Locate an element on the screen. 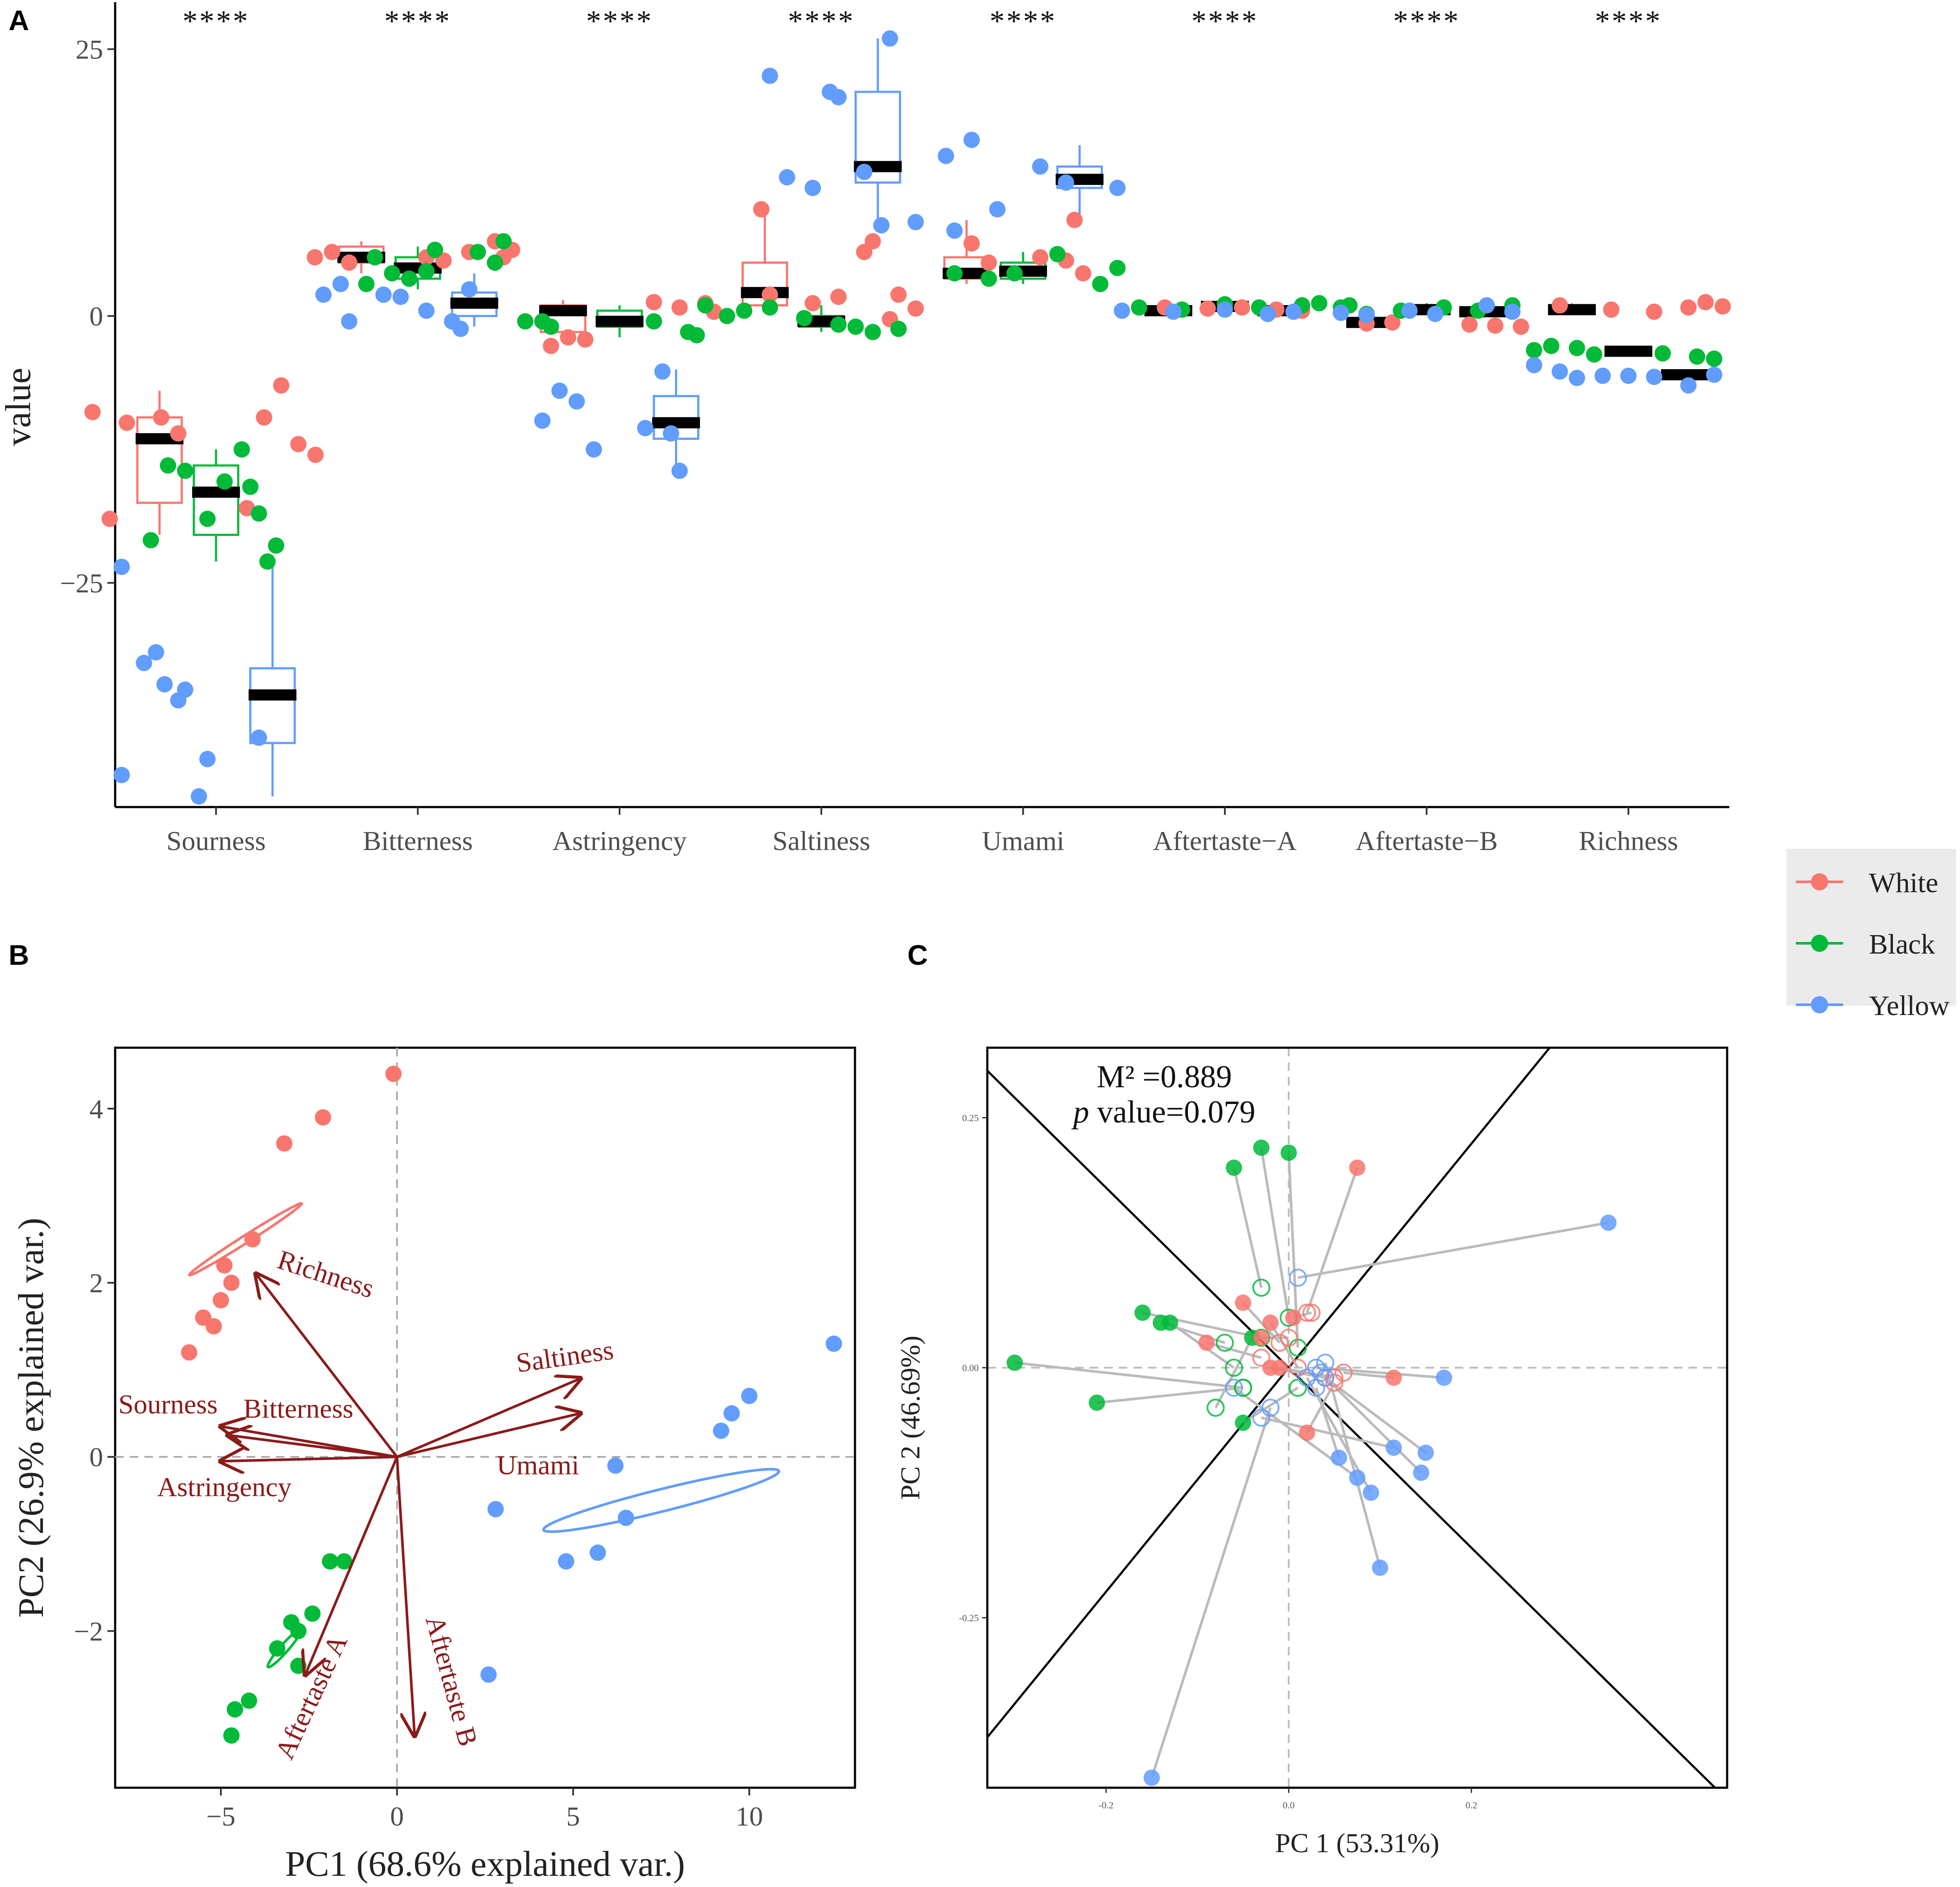  panel-label-c: C is located at coordinates (917, 955).